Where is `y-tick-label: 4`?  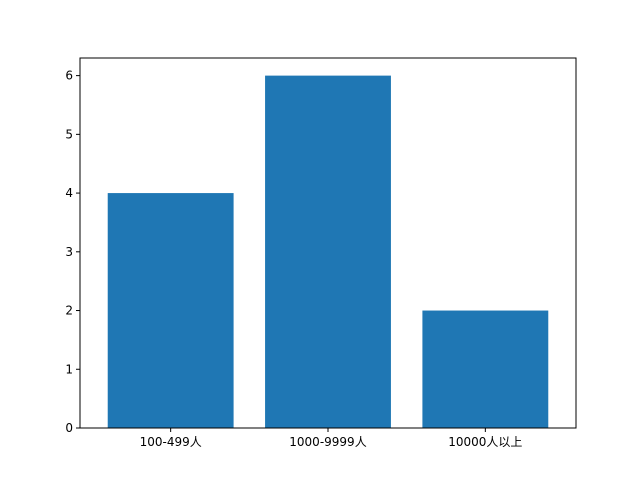
y-tick-label: 4 is located at coordinates (69, 193).